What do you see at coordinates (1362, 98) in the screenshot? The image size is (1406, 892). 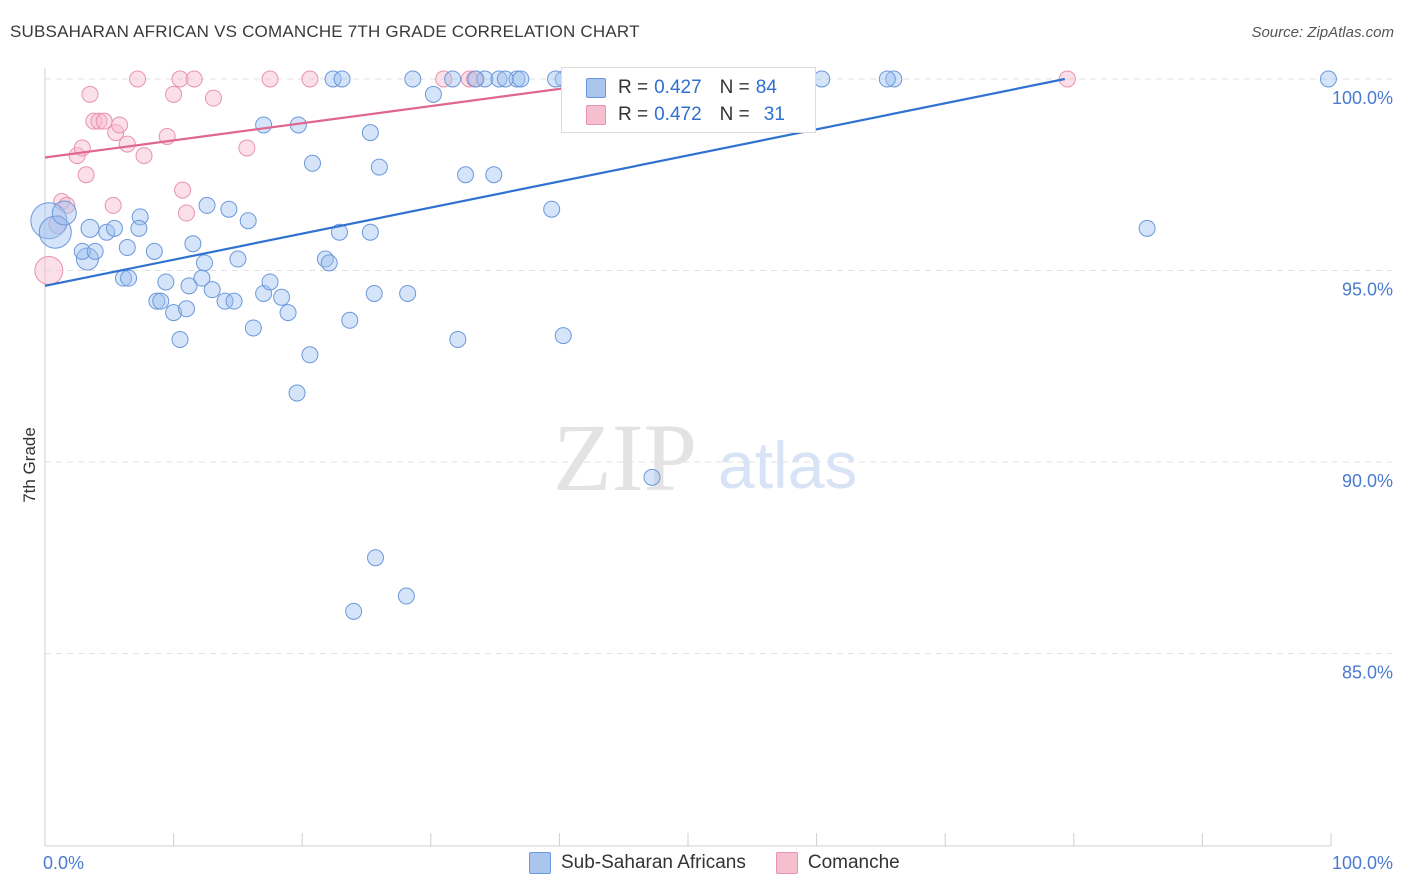 I see `y-tick-label: 100.0%` at bounding box center [1362, 98].